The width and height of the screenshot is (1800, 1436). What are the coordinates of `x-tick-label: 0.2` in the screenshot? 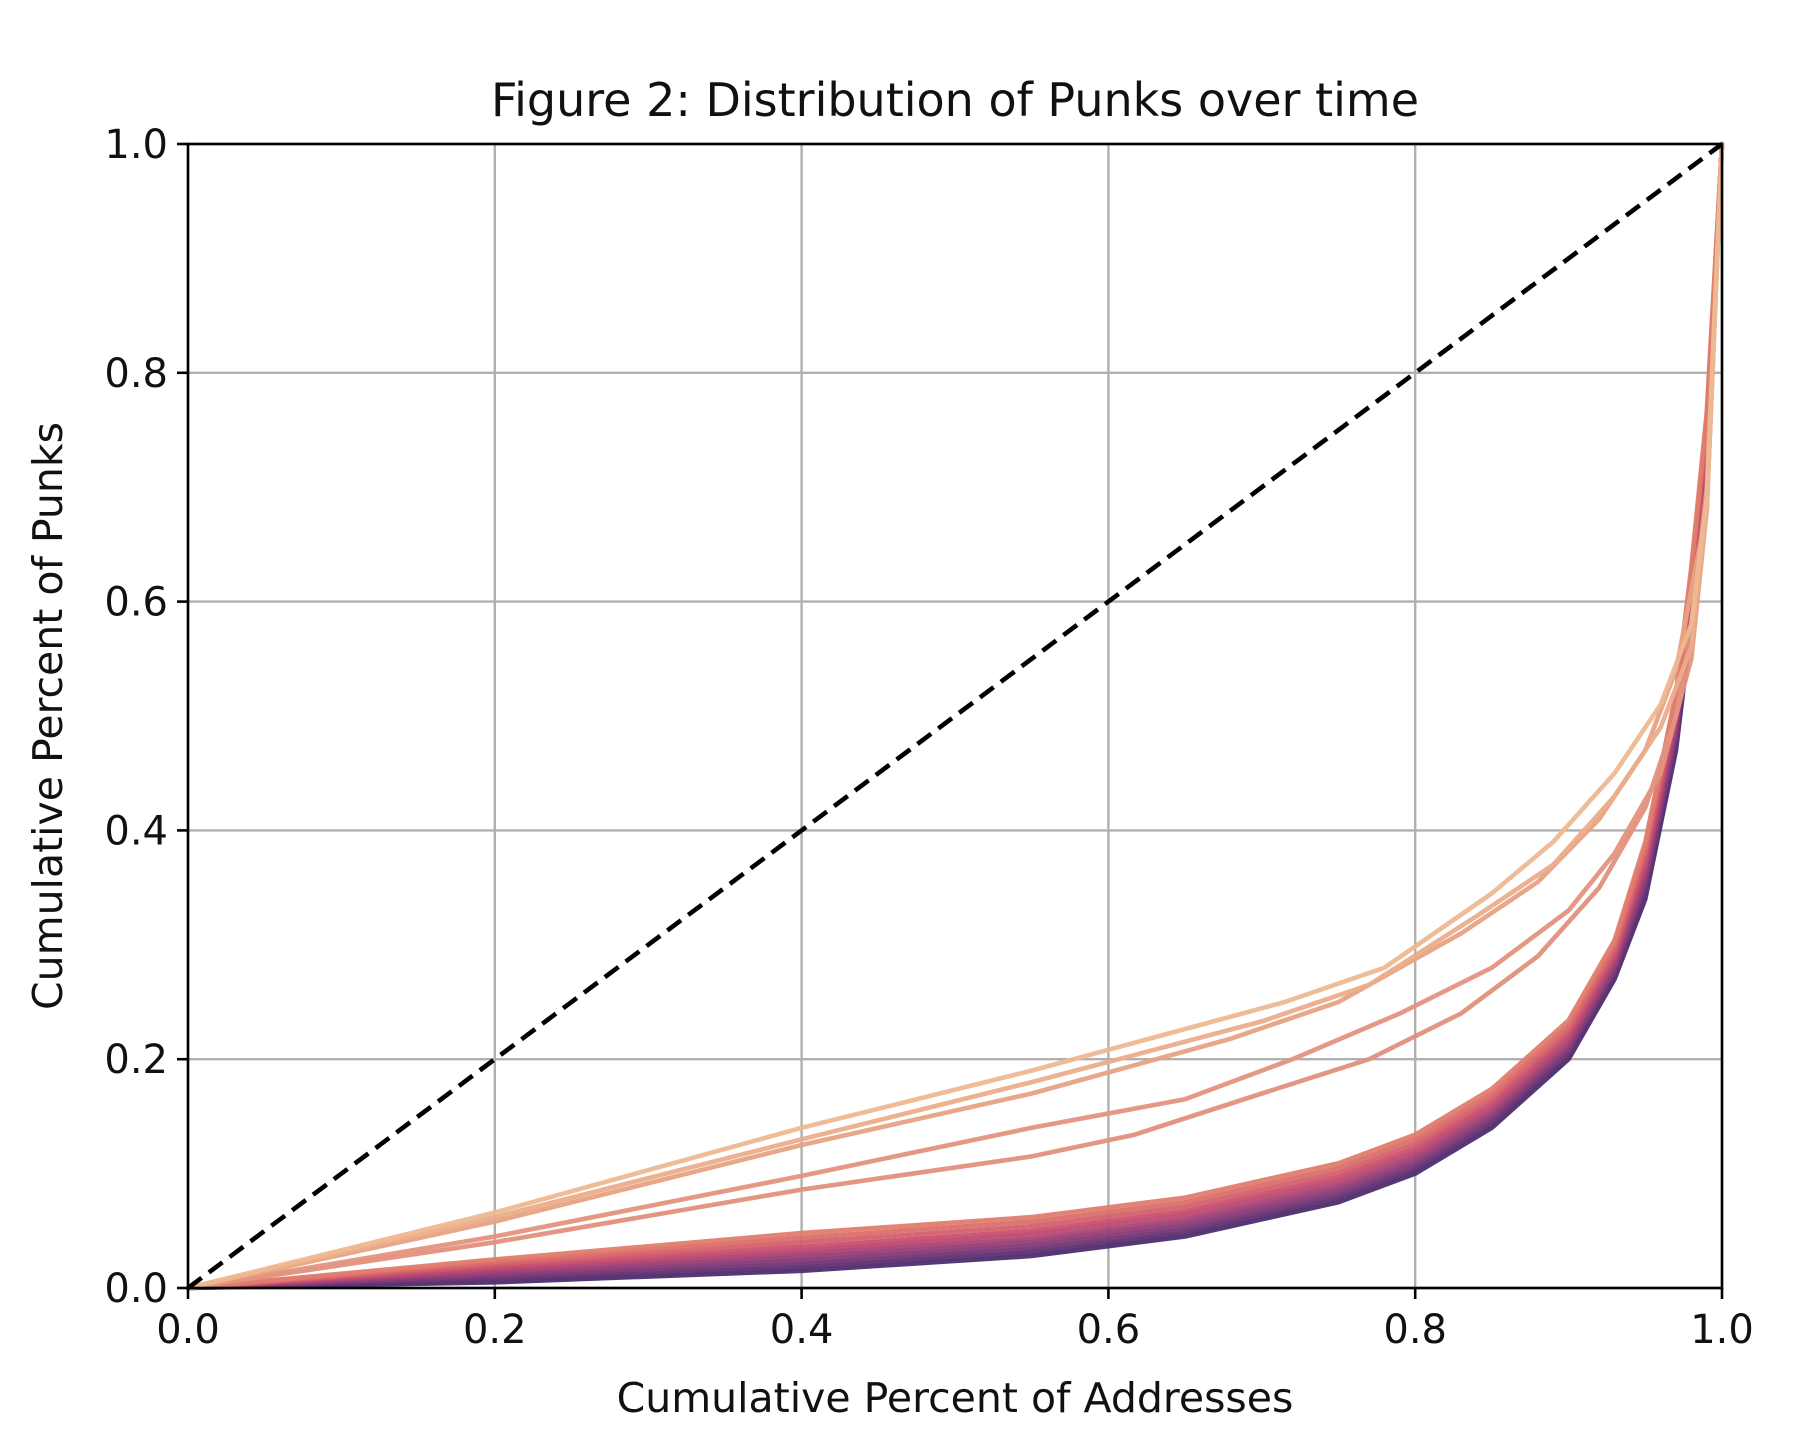 It's located at (495, 1330).